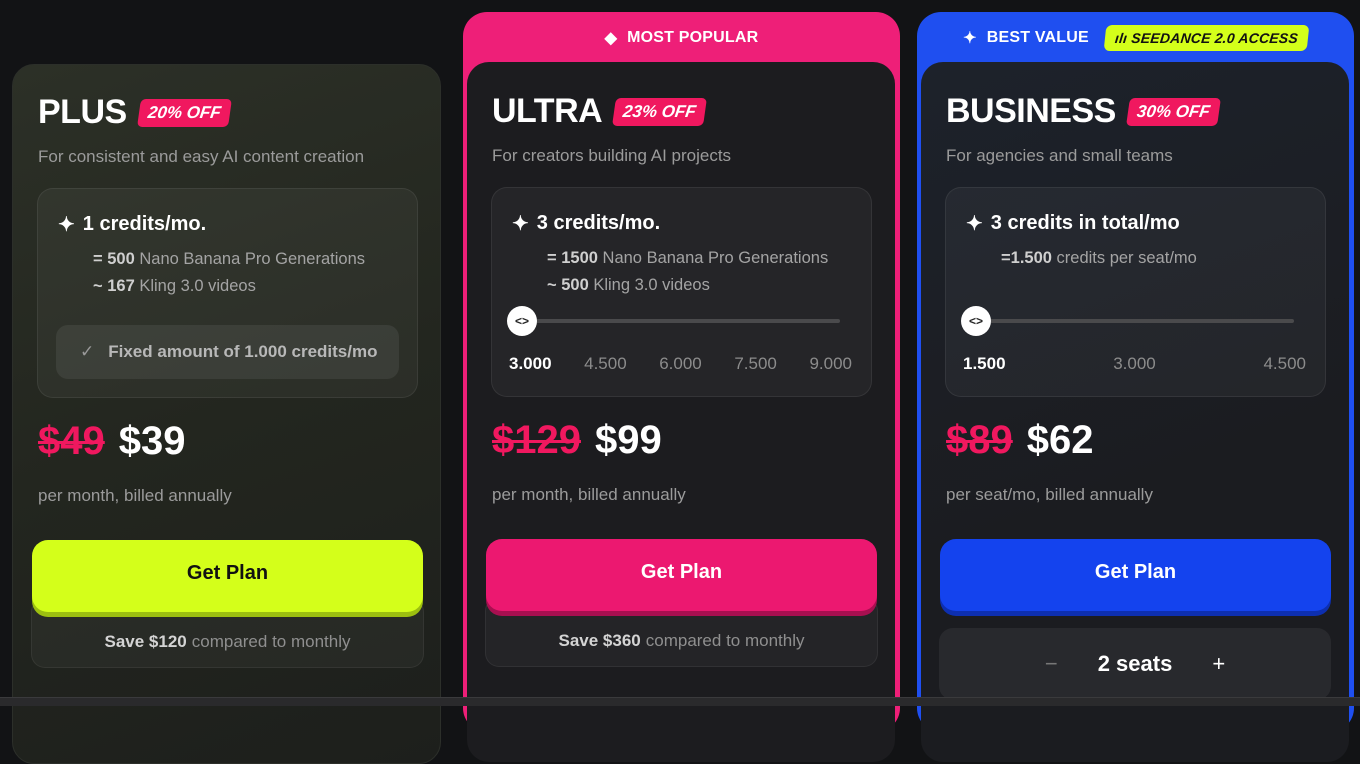 The width and height of the screenshot is (1360, 764). I want to click on seats-count: 2 seats, so click(1135, 663).